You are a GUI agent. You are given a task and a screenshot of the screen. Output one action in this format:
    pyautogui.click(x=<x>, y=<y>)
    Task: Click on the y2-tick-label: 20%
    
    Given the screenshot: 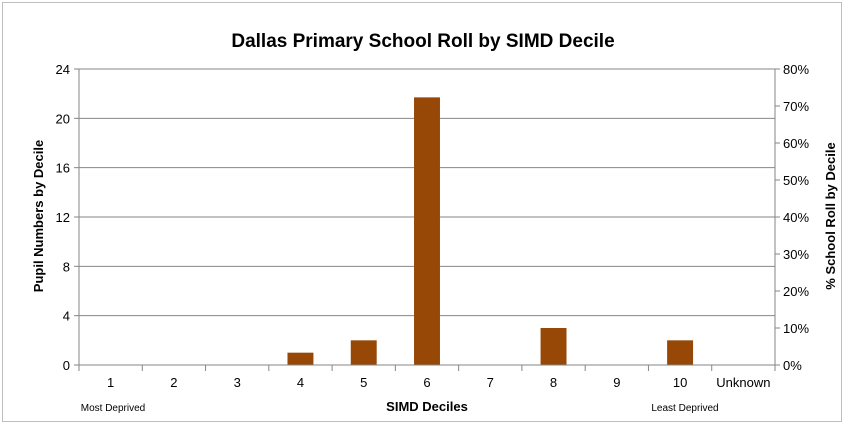 What is the action you would take?
    pyautogui.click(x=796, y=291)
    